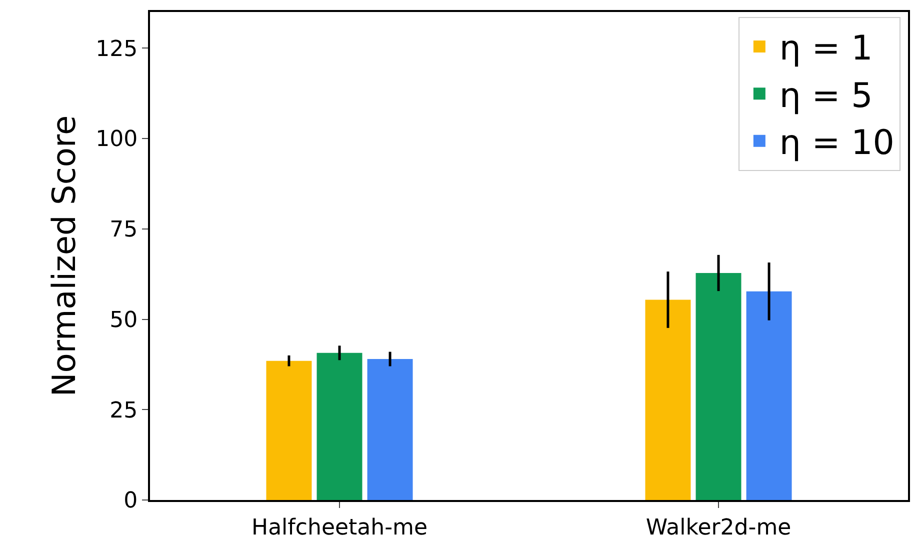  What do you see at coordinates (836, 143) in the screenshot?
I see `legend-label: η = 10` at bounding box center [836, 143].